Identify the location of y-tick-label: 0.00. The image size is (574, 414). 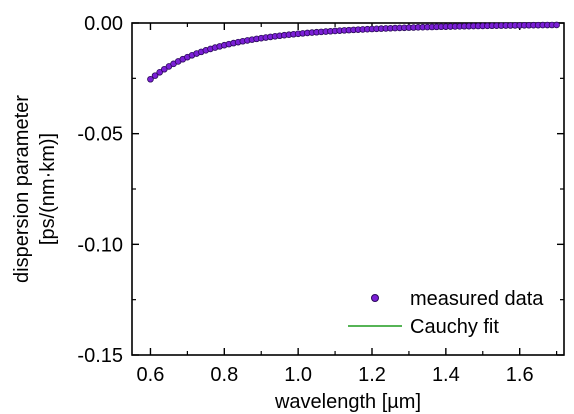
(103, 24).